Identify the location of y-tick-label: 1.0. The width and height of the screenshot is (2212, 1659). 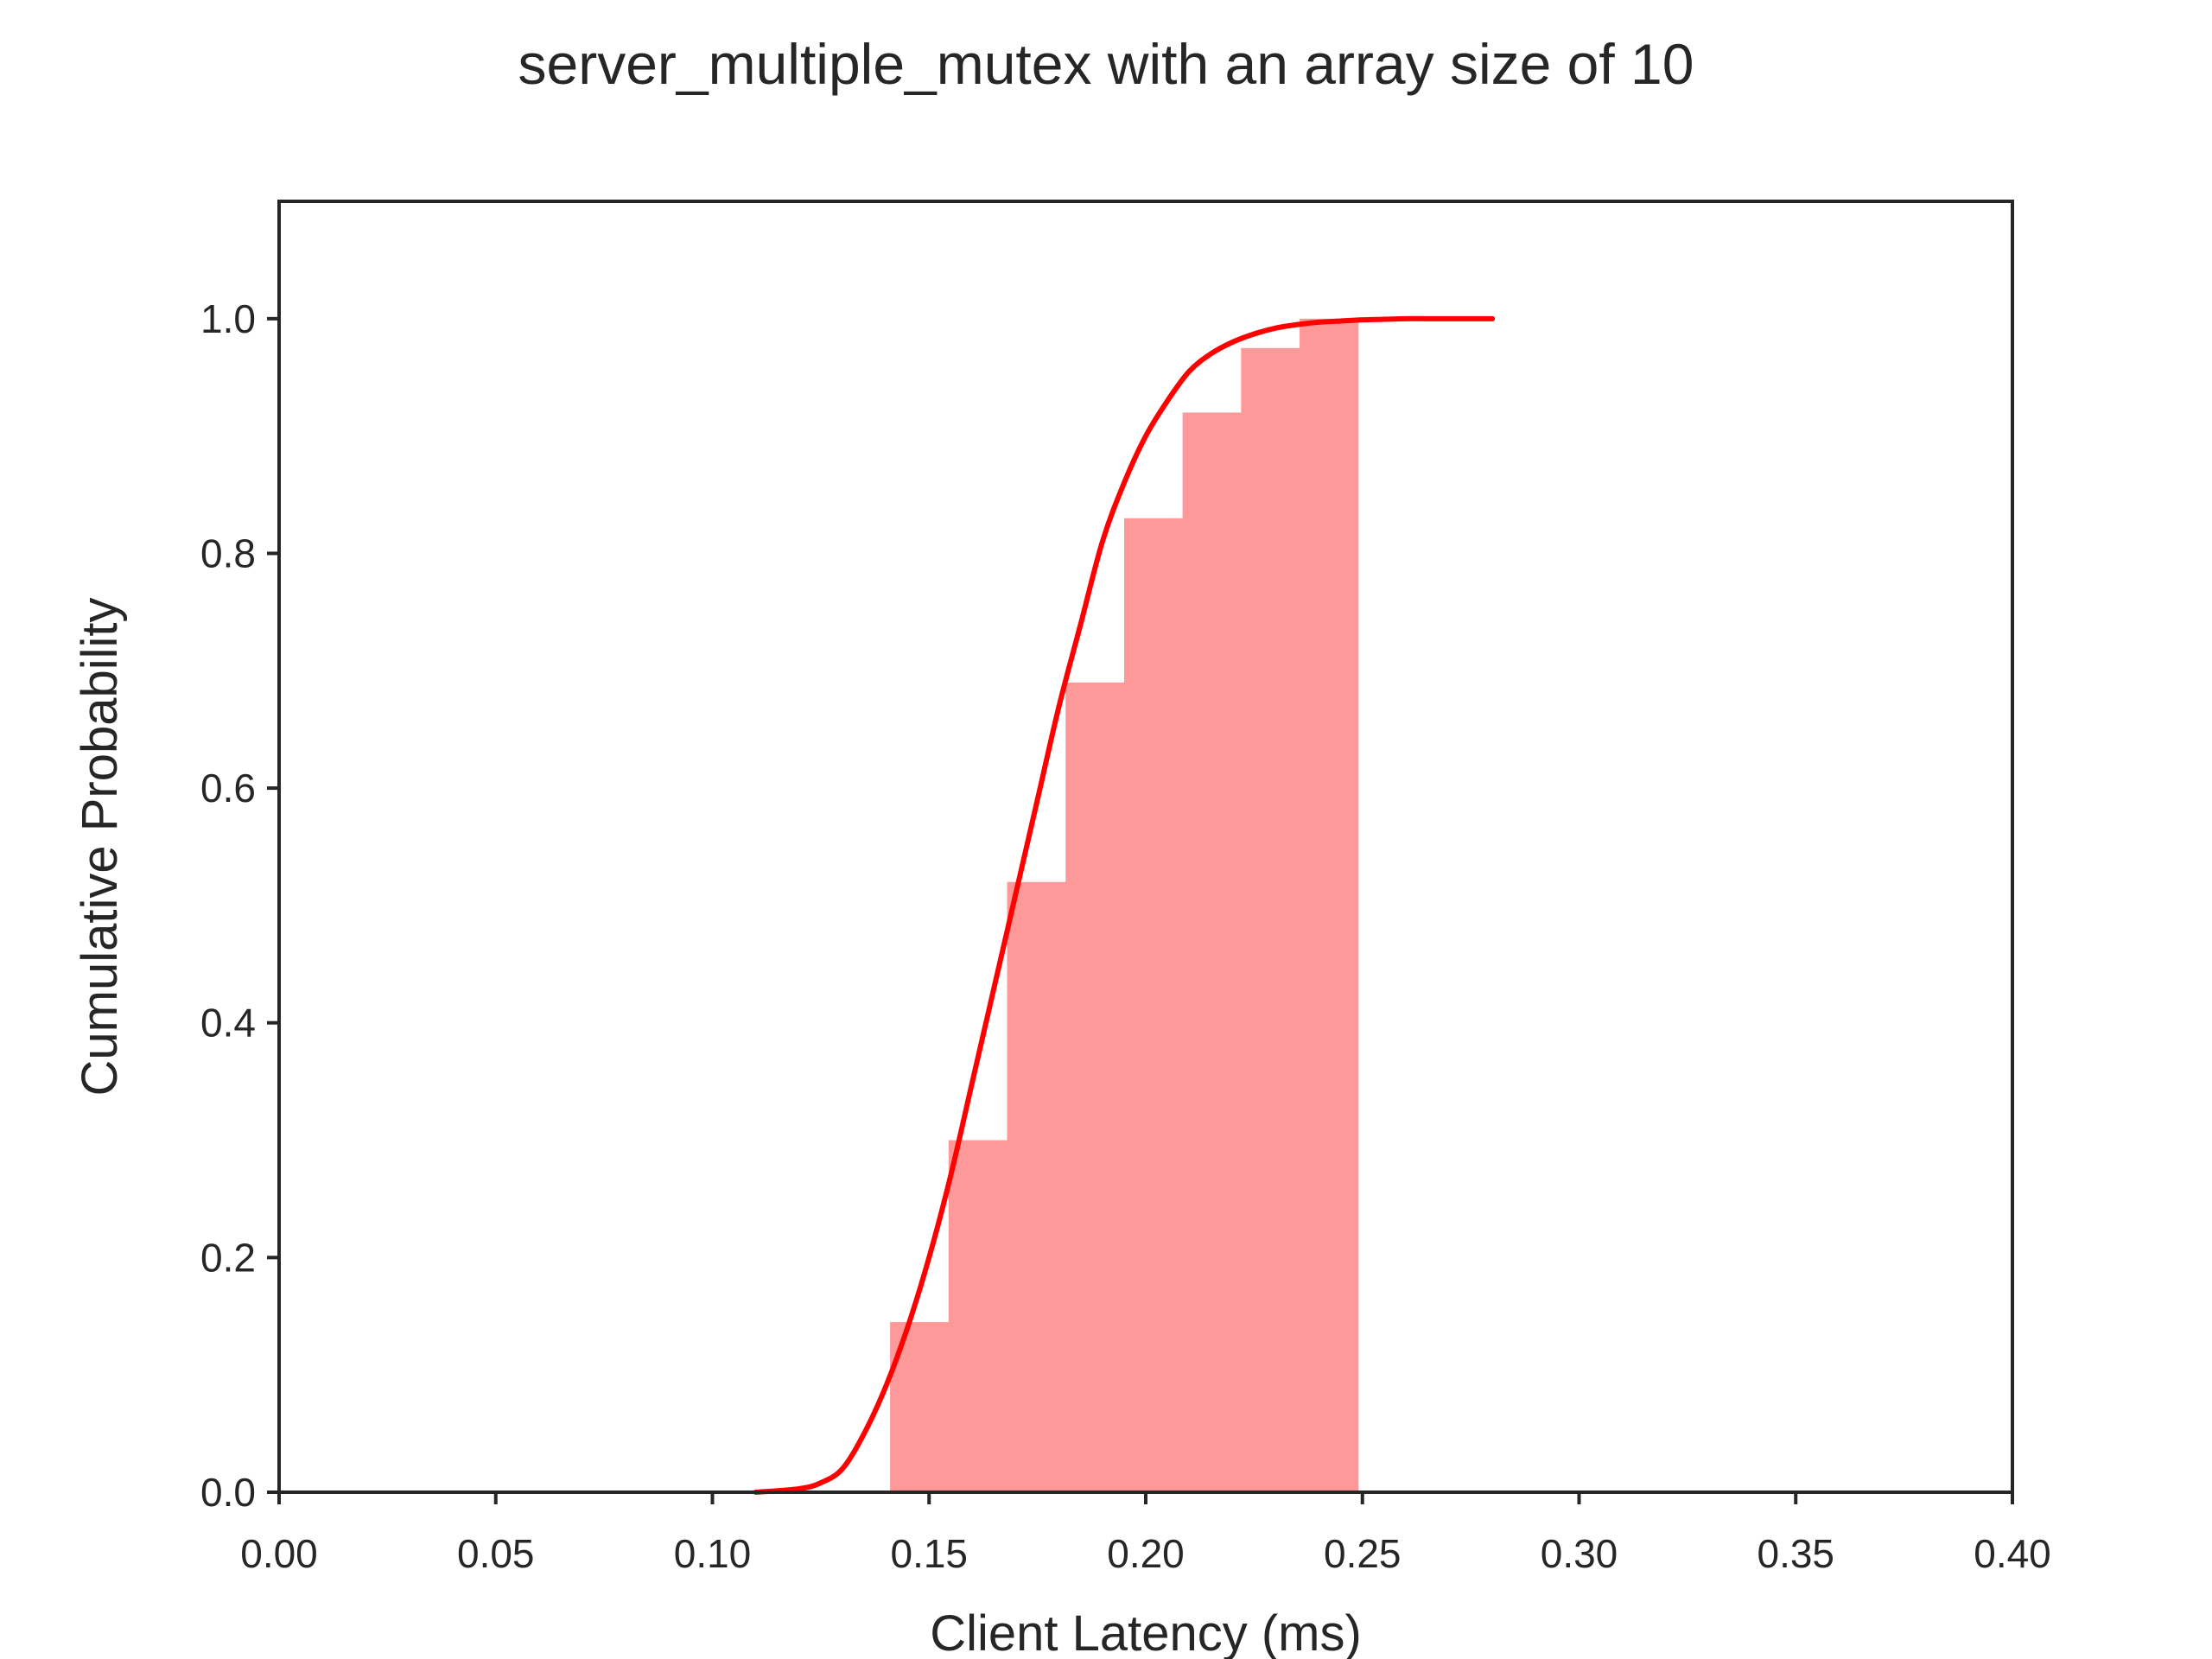
(228, 318).